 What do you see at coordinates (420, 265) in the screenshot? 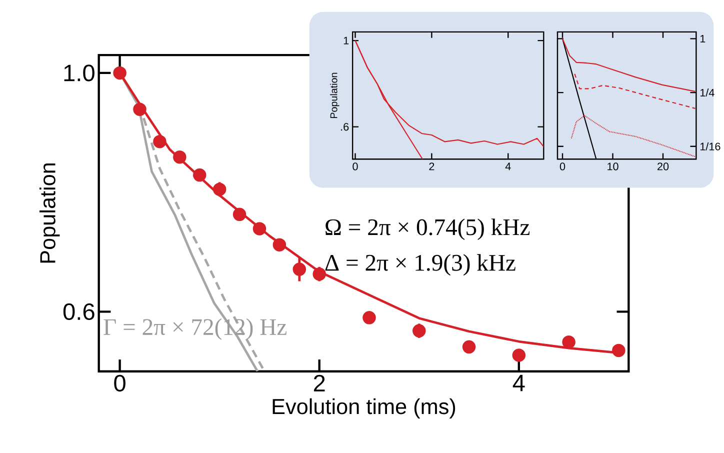
I see `annotation: Δ = 2π × 1.9(3) kHz` at bounding box center [420, 265].